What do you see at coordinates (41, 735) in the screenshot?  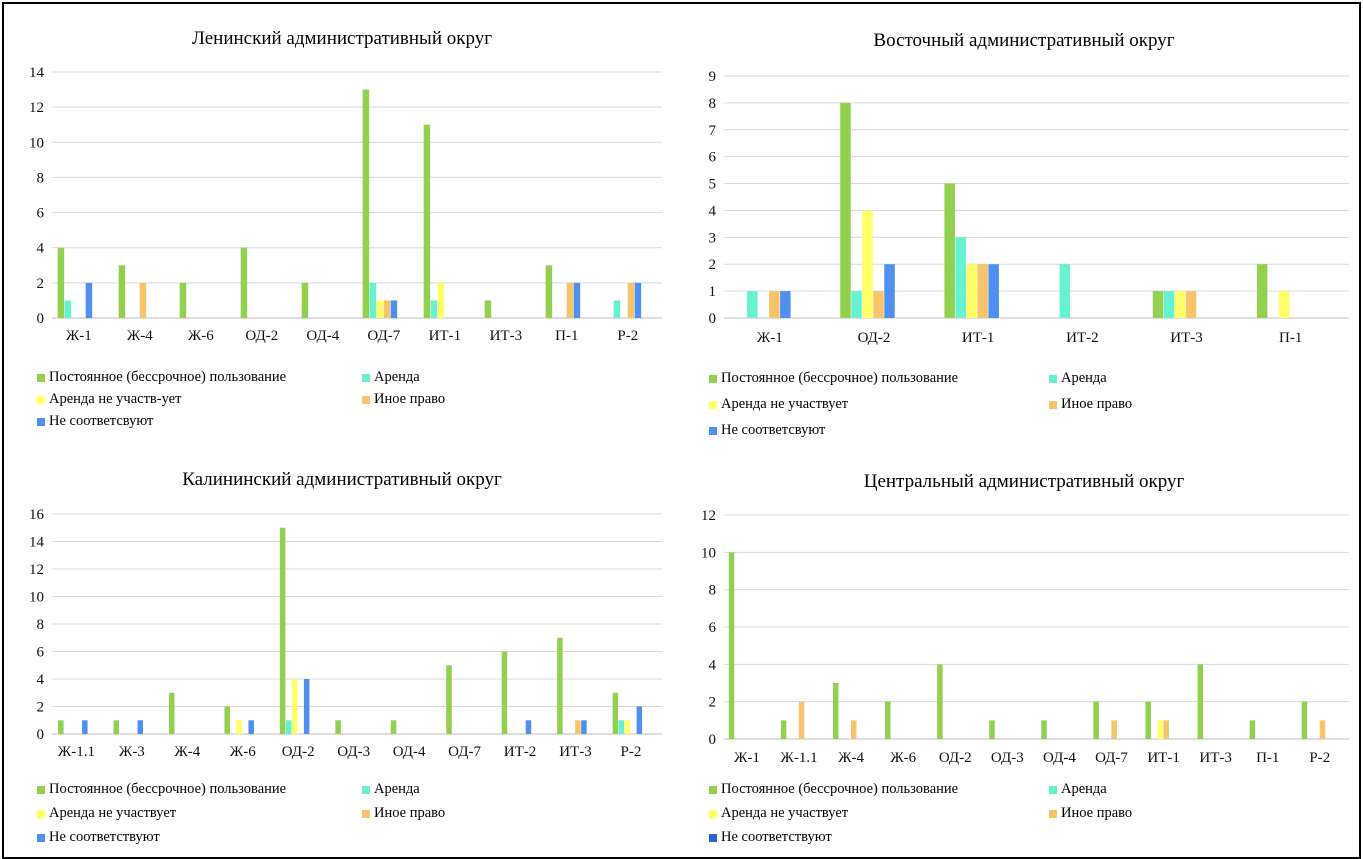 I see `y-tick-label: 0` at bounding box center [41, 735].